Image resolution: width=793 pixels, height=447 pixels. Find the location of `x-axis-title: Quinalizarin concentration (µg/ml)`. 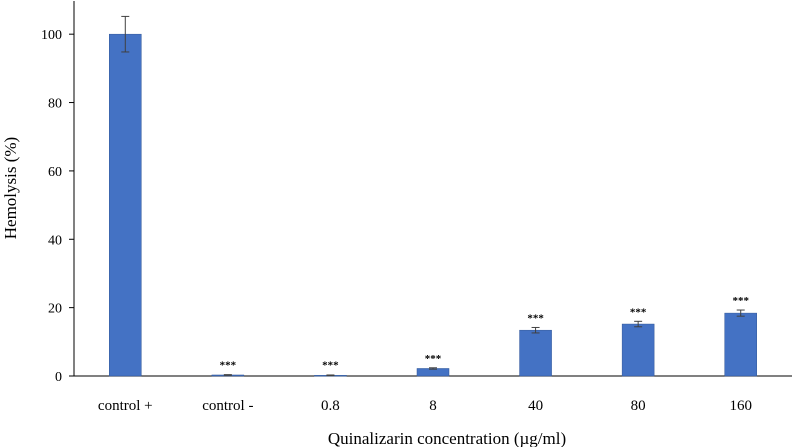

x-axis-title: Quinalizarin concentration (µg/ml) is located at coordinates (447, 438).